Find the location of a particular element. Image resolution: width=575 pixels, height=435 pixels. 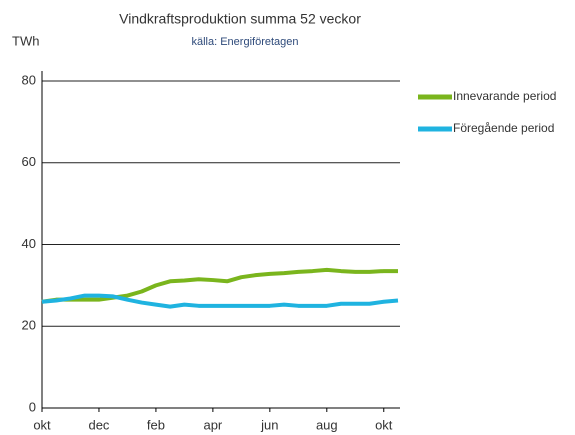

y-tick-label: 40 is located at coordinates (29, 243).